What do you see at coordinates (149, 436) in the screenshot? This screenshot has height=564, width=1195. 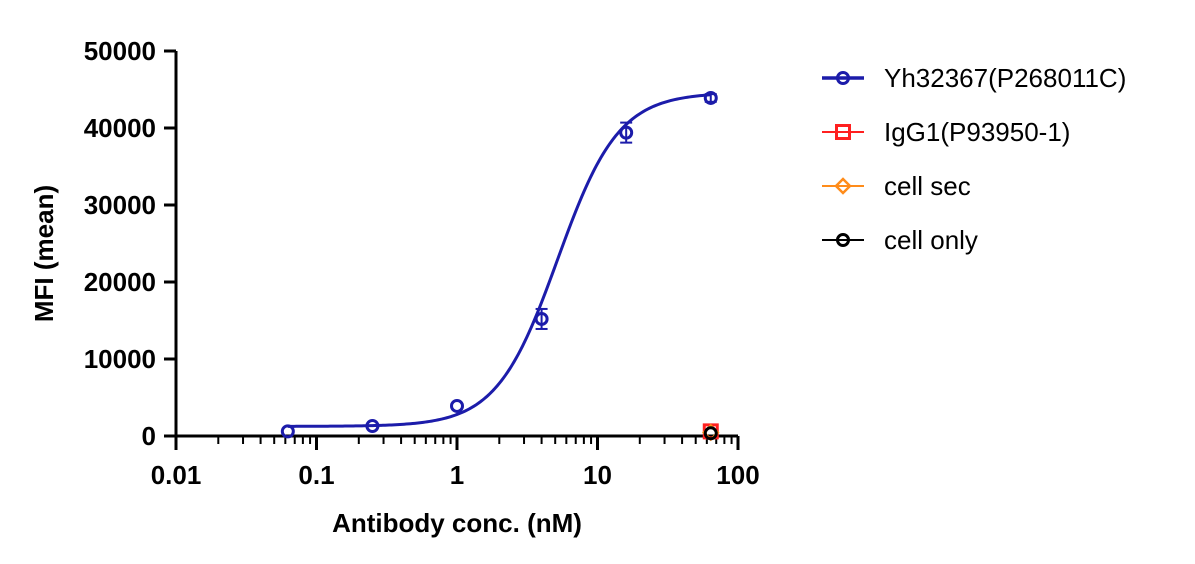 I see `y-tick-label: 0` at bounding box center [149, 436].